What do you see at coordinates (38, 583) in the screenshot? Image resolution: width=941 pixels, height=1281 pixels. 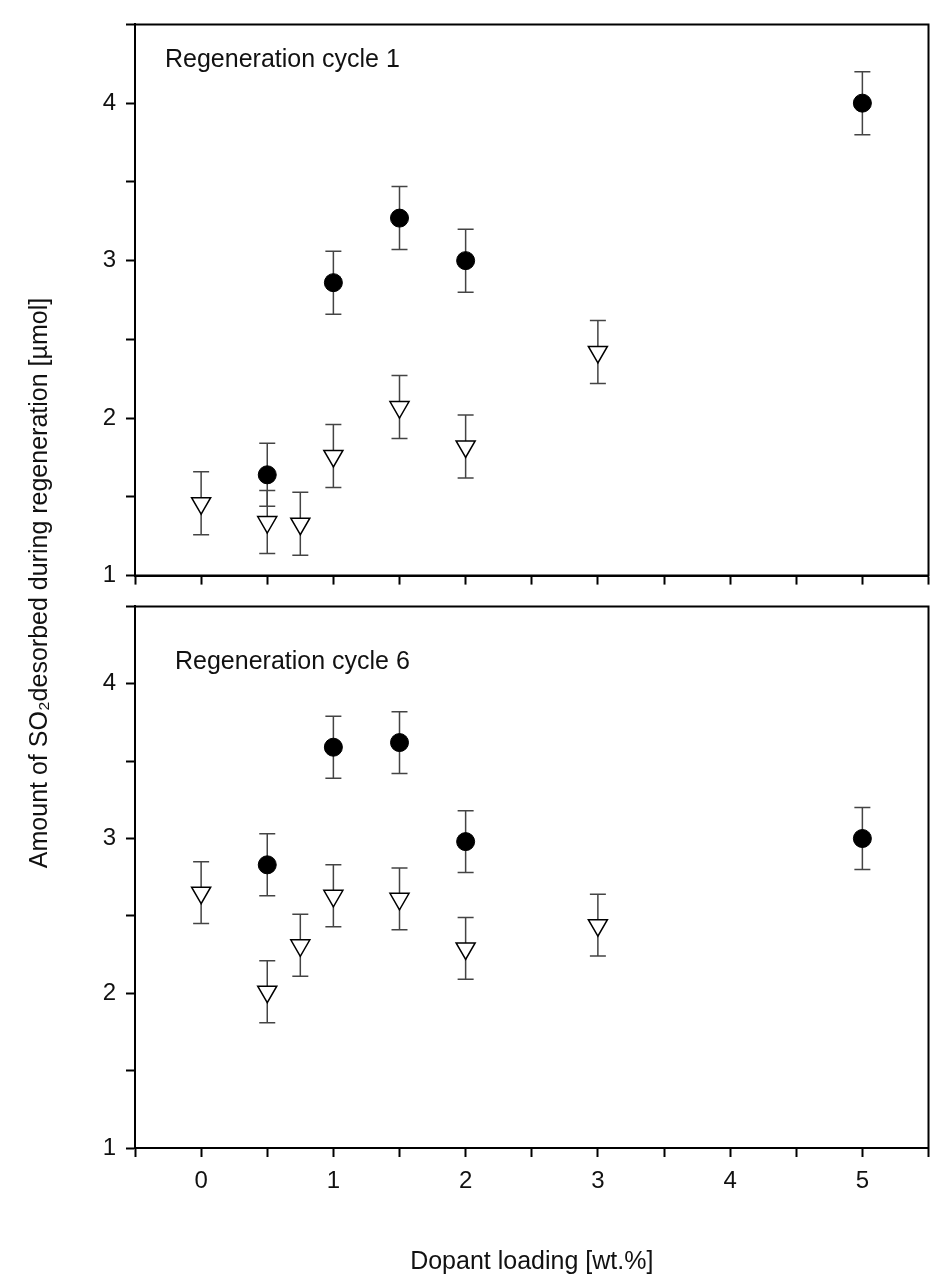 I see `axis-title: Amount of SO₂desorbed during regeneration [µmol]` at bounding box center [38, 583].